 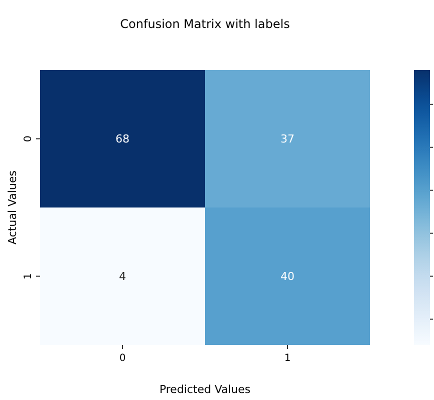 What do you see at coordinates (205, 389) in the screenshot?
I see `x-axis-title: Predicted Values` at bounding box center [205, 389].